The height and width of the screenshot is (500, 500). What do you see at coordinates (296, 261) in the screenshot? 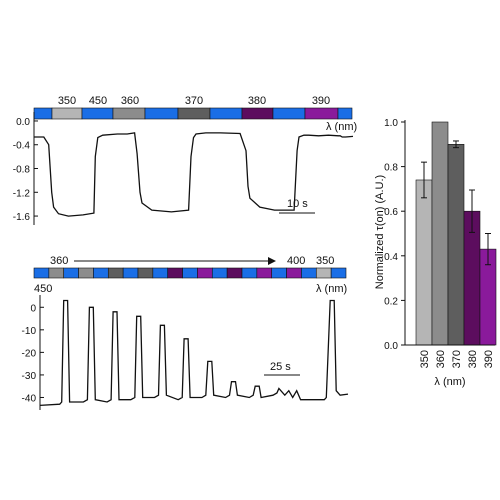
I see `bottom-arrow-end-label: 400` at bounding box center [296, 261].